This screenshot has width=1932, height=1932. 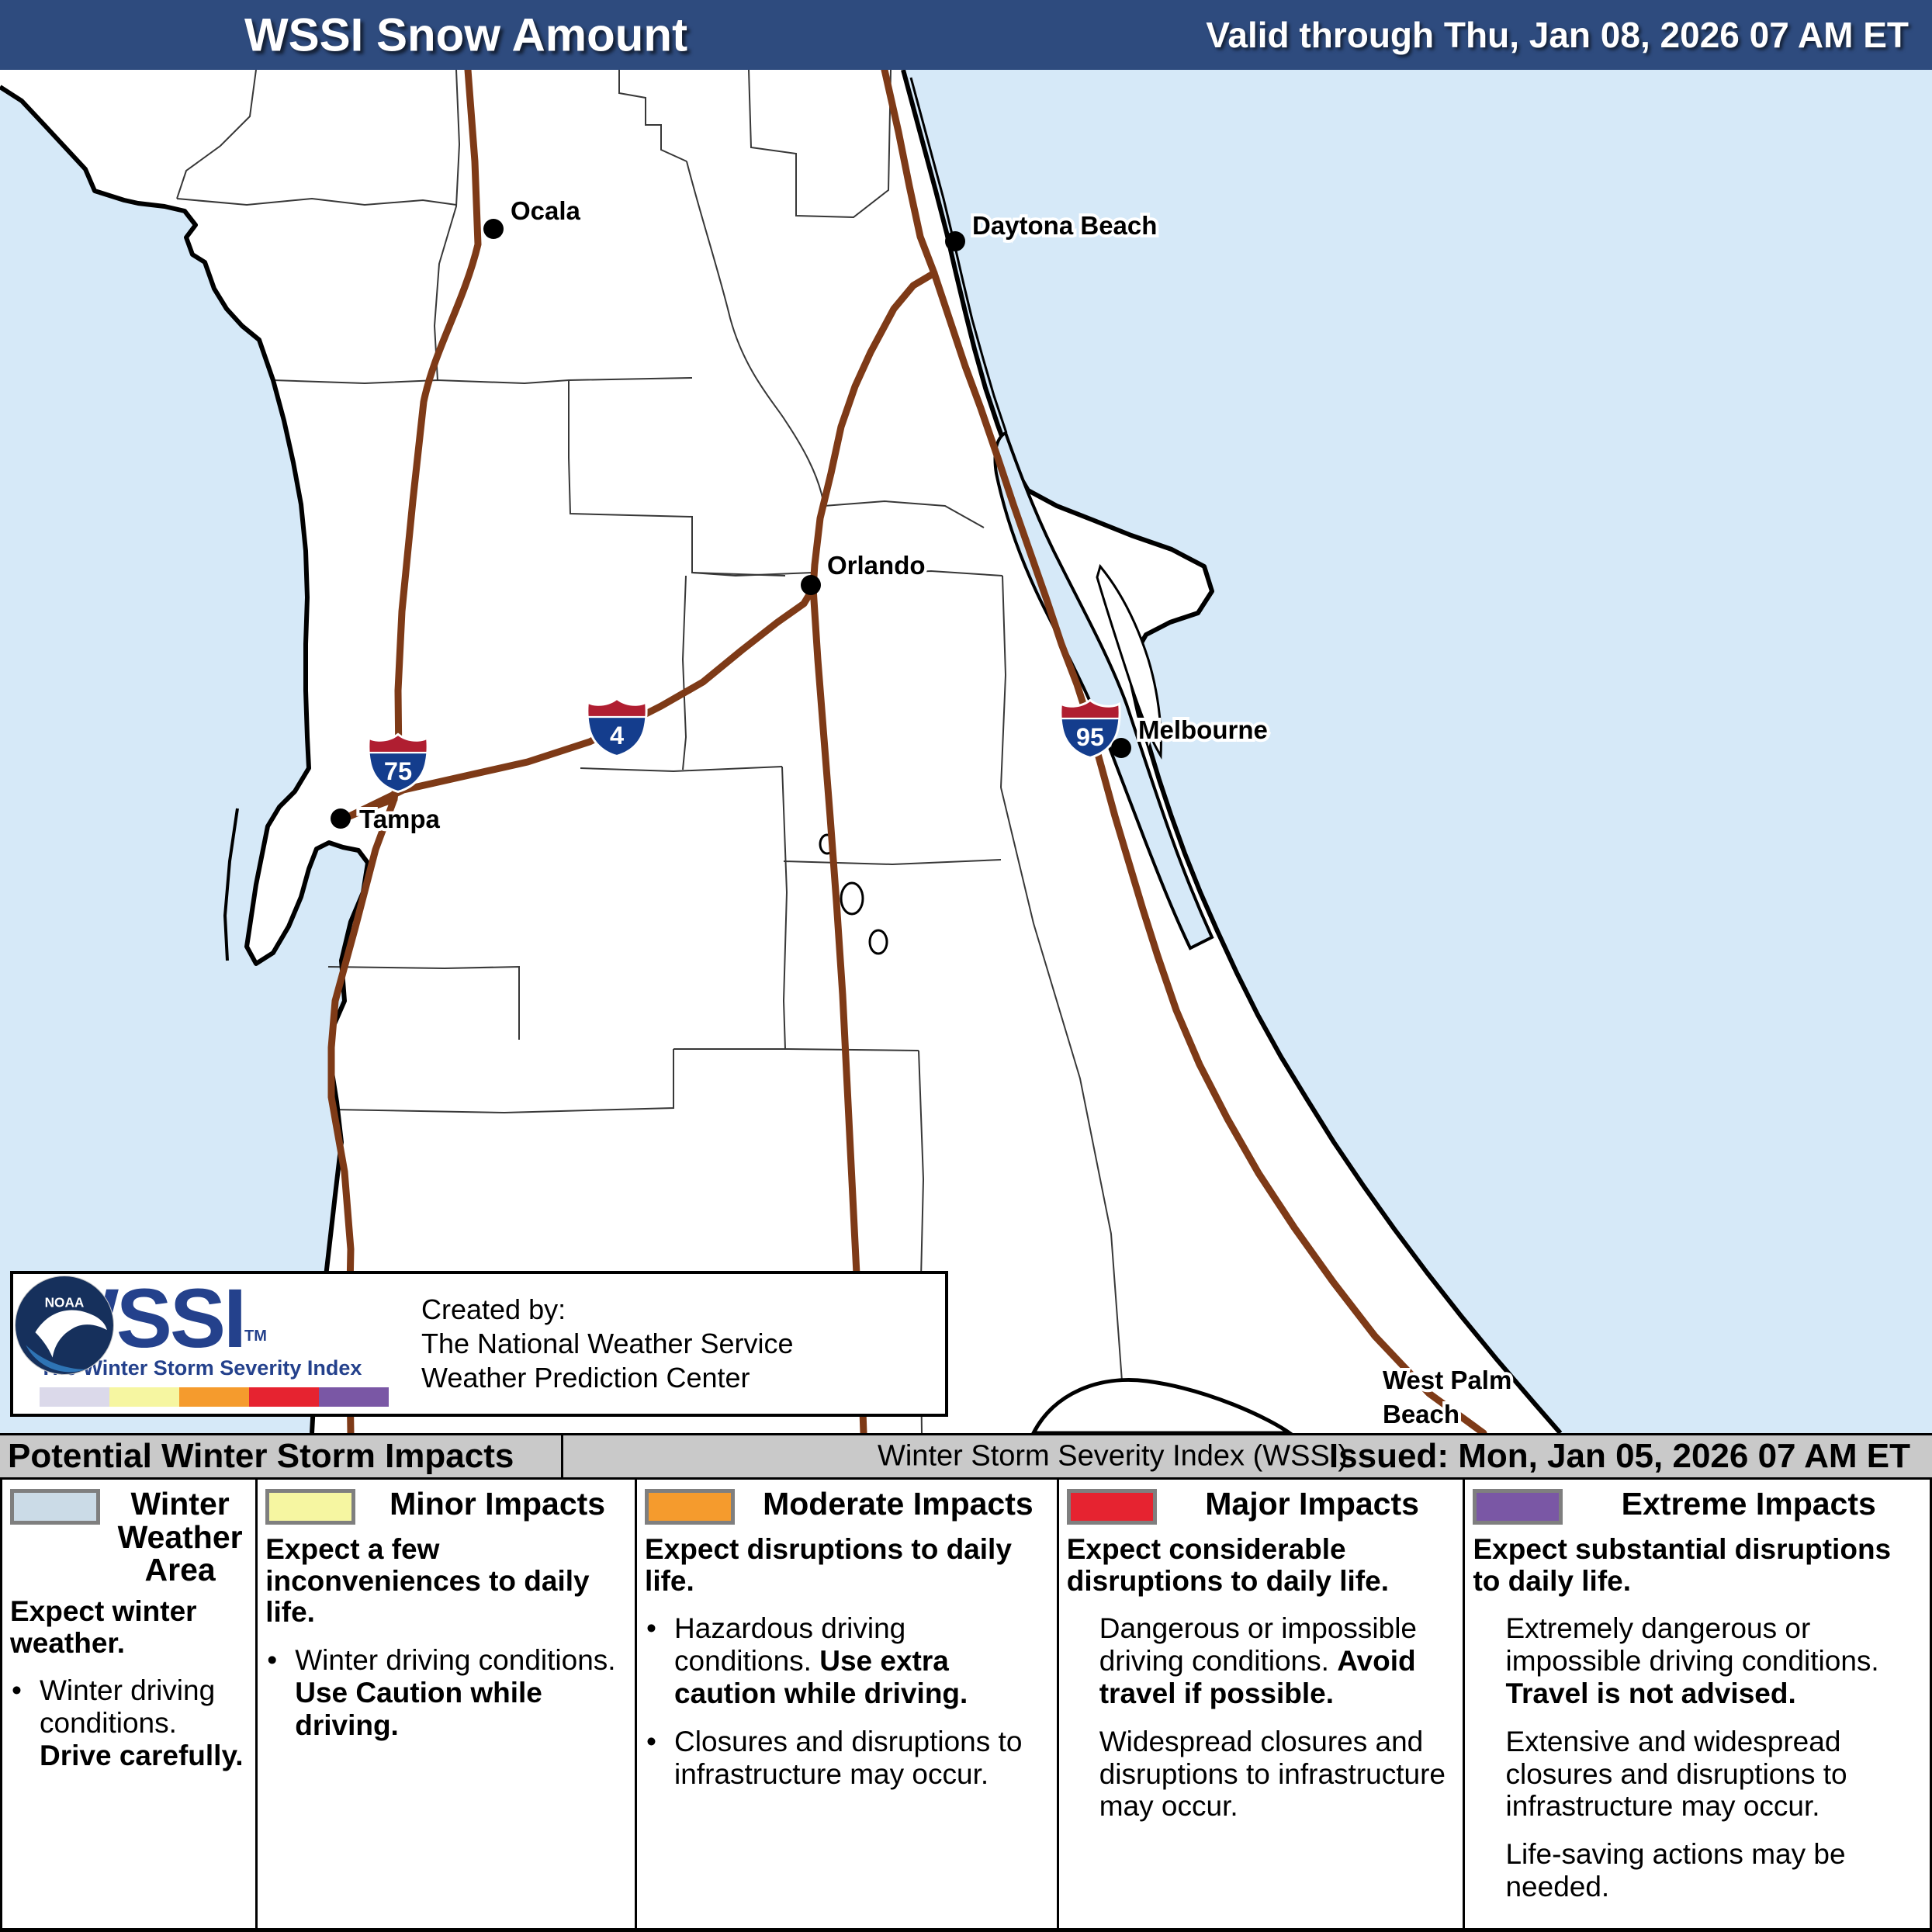 What do you see at coordinates (690, 1507) in the screenshot?
I see `moderate-impacts-swatch` at bounding box center [690, 1507].